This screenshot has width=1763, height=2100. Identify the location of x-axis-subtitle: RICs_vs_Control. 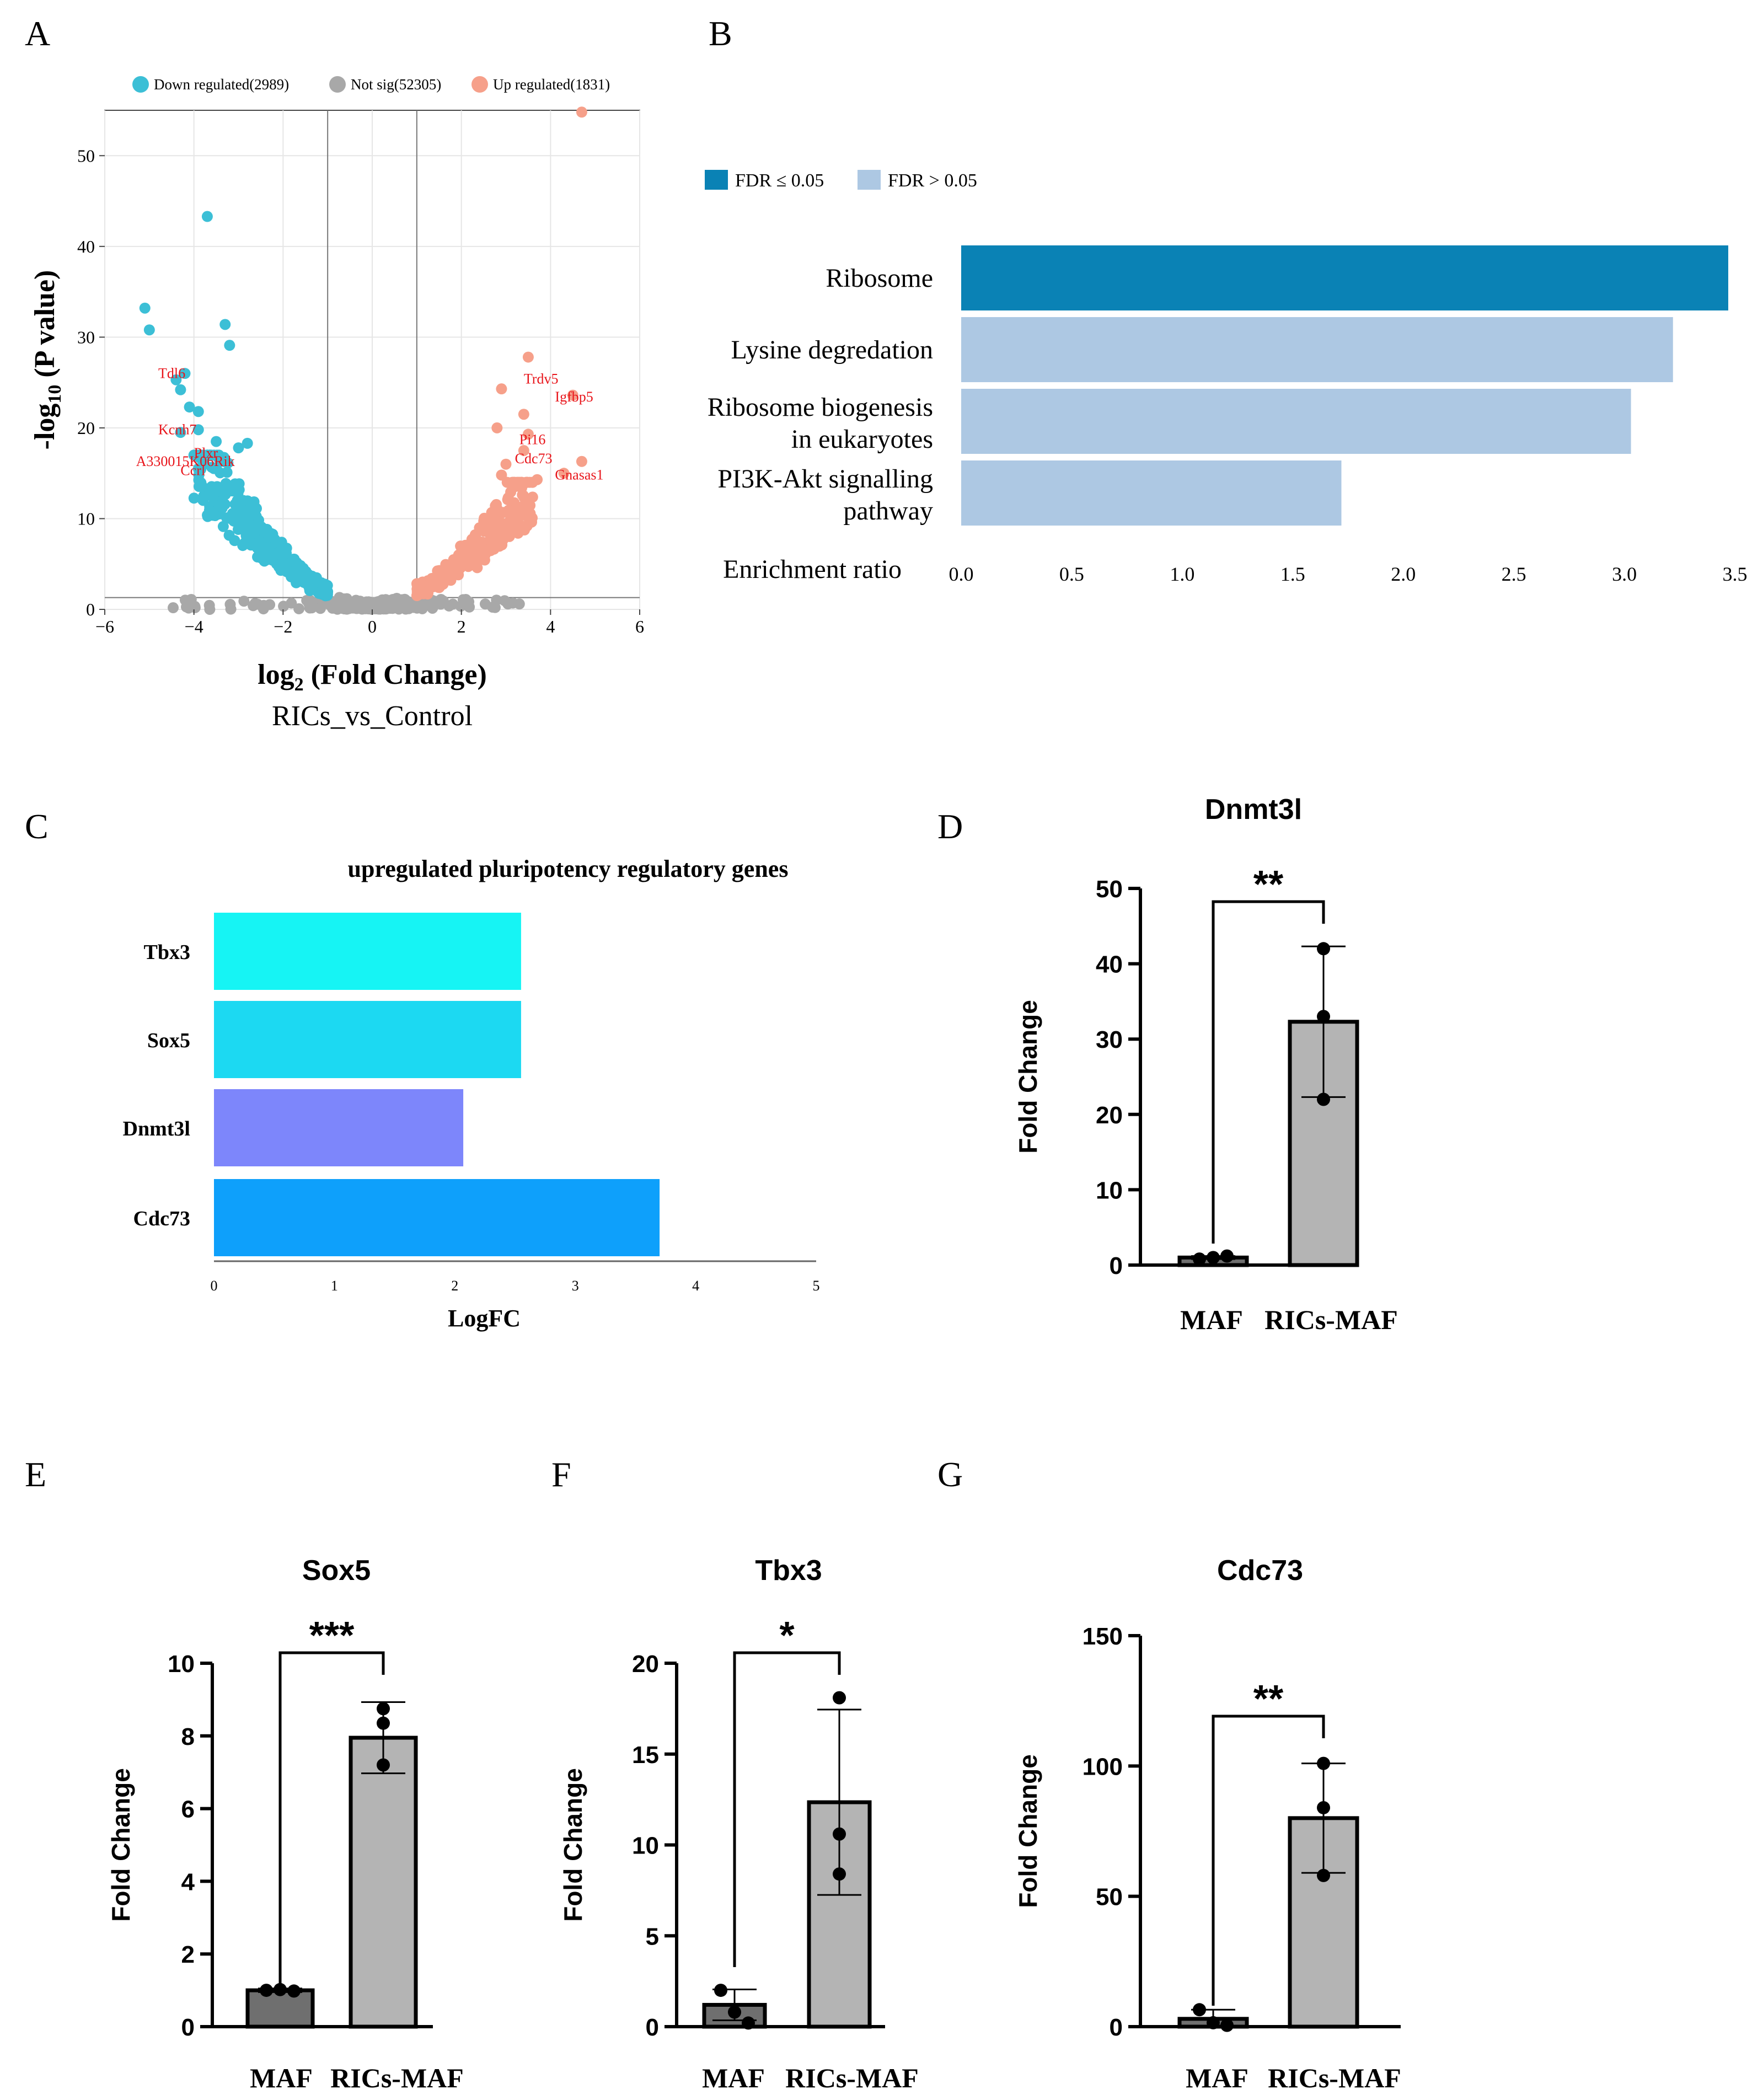
(372, 716).